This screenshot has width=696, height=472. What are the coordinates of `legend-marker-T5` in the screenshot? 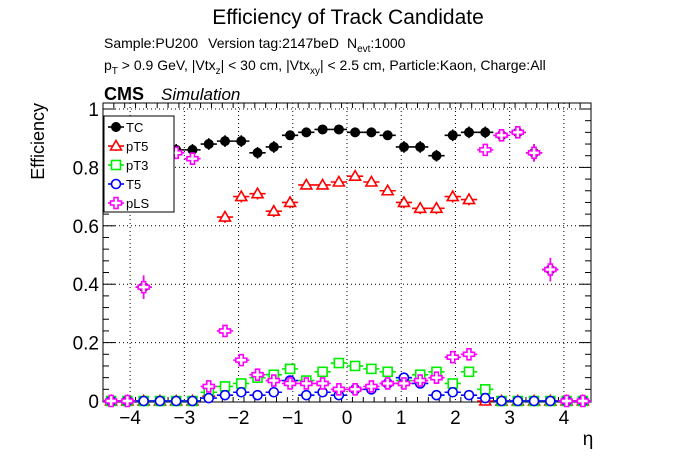 It's located at (116, 184).